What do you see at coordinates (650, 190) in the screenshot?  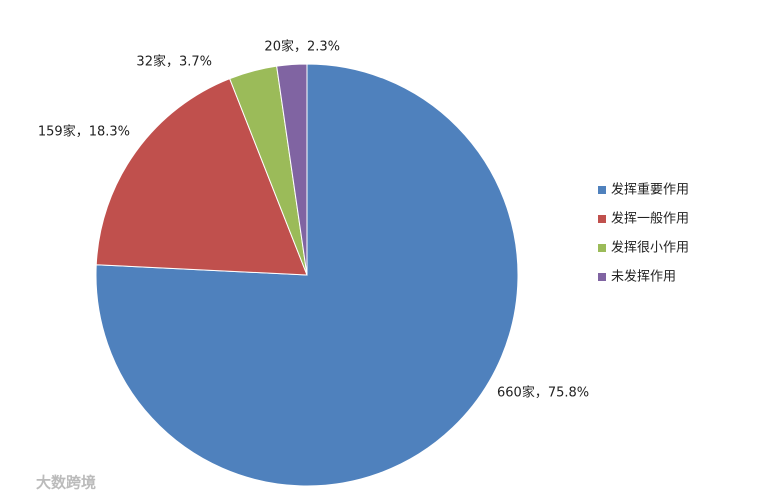 I see `legend-label: 发挥重要作用` at bounding box center [650, 190].